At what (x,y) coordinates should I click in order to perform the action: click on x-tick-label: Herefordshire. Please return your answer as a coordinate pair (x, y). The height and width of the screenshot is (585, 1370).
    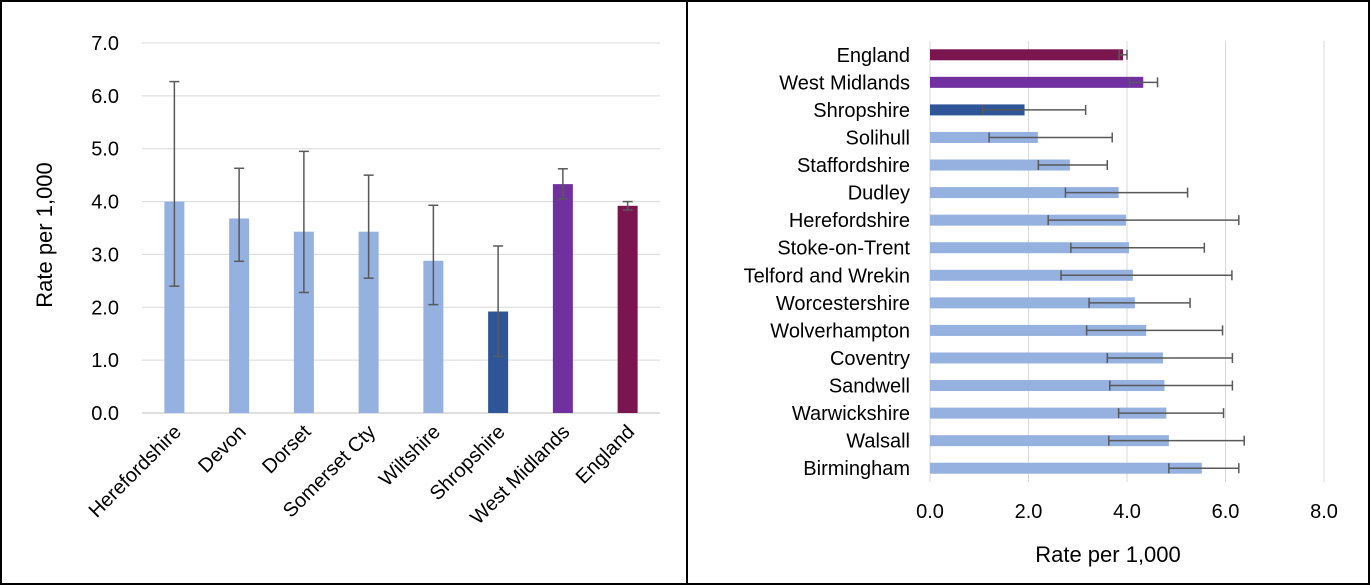
    Looking at the image, I should click on (135, 471).